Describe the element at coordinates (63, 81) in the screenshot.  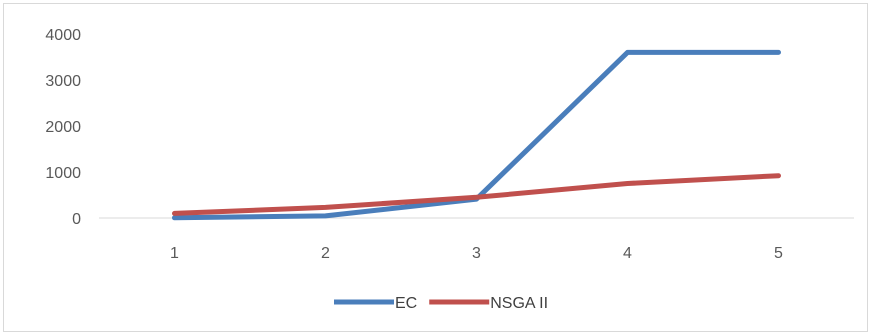
I see `y-tick-label: 3000` at that location.